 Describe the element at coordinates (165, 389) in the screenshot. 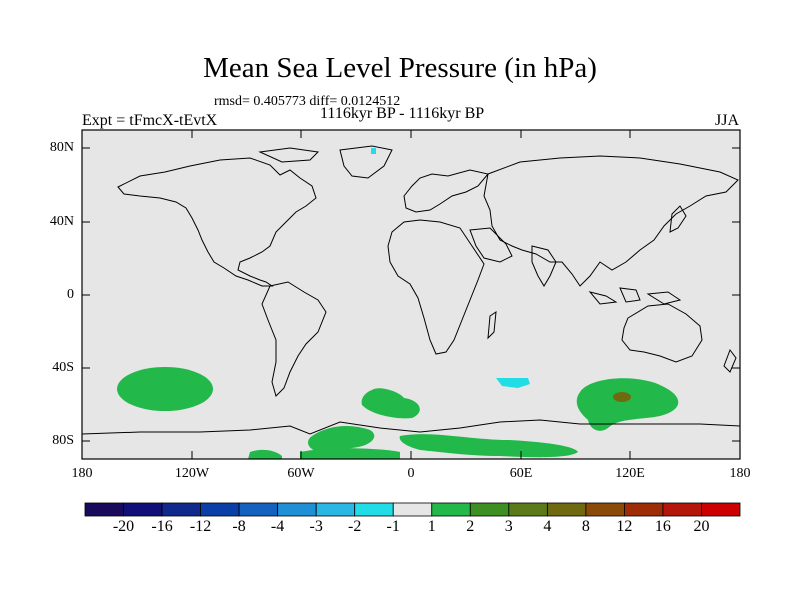

I see `south-pacific-high-region` at that location.